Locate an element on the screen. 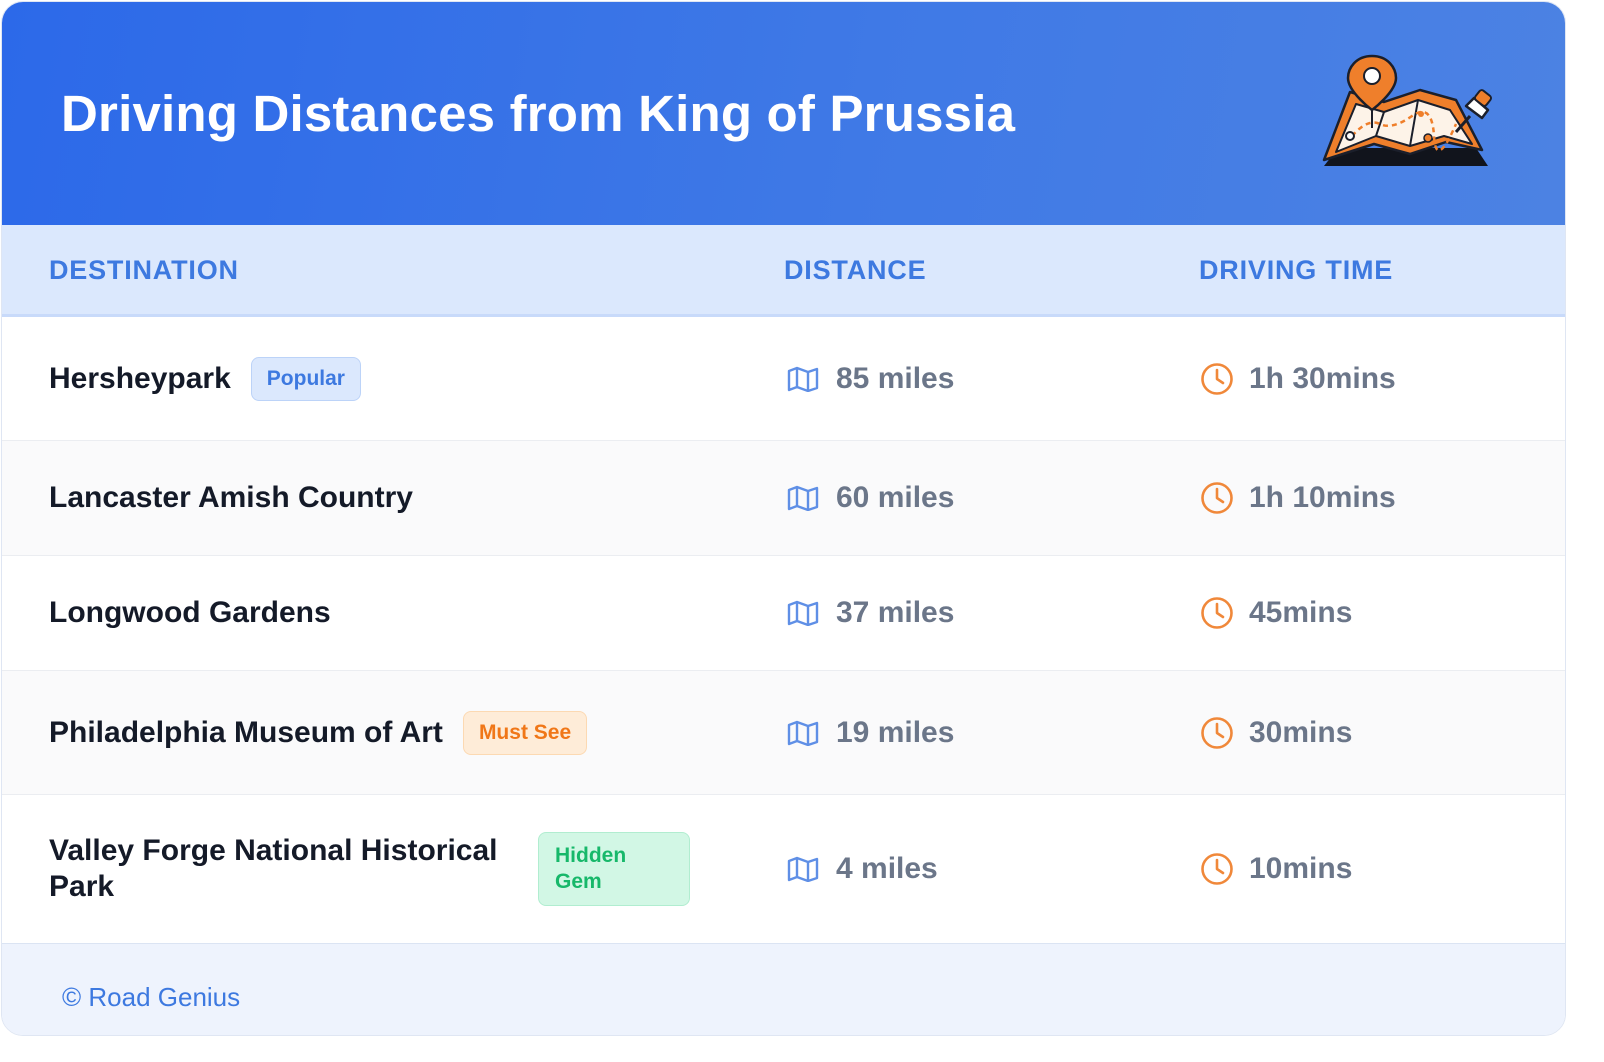  driving-time-value: 45mins is located at coordinates (1301, 612).